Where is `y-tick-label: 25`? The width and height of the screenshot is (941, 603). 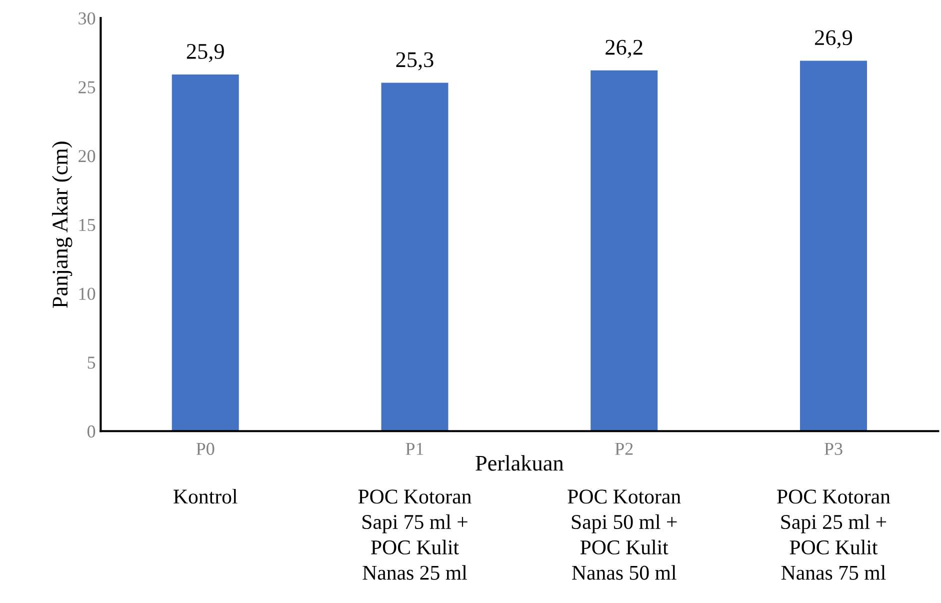
y-tick-label: 25 is located at coordinates (87, 87).